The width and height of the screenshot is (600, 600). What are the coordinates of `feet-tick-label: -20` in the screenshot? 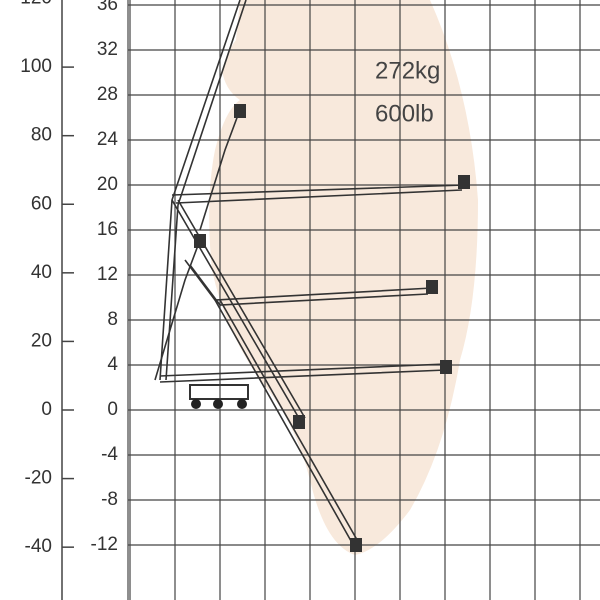 It's located at (38, 478).